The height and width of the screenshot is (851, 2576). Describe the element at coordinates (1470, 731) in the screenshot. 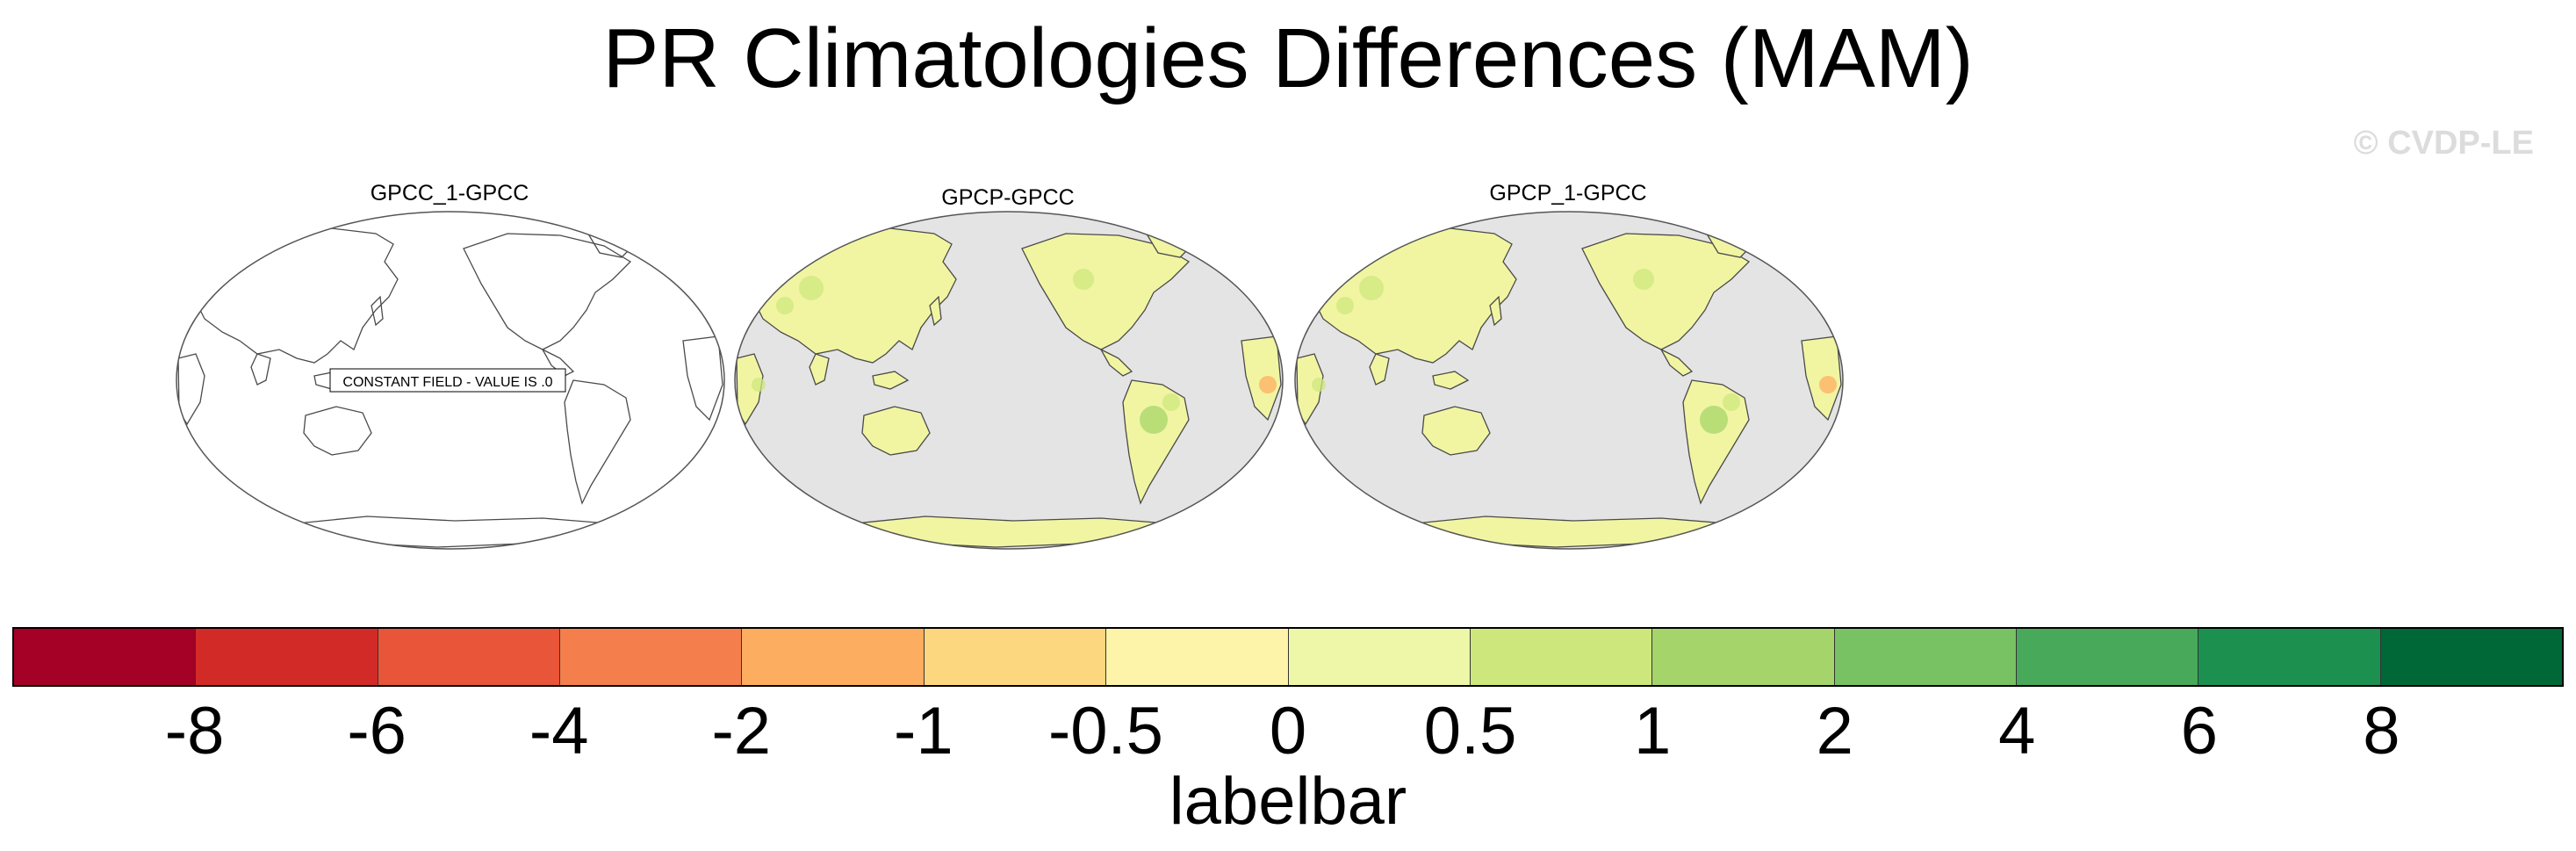

I see `labelbar-tick-label: 0.5` at that location.